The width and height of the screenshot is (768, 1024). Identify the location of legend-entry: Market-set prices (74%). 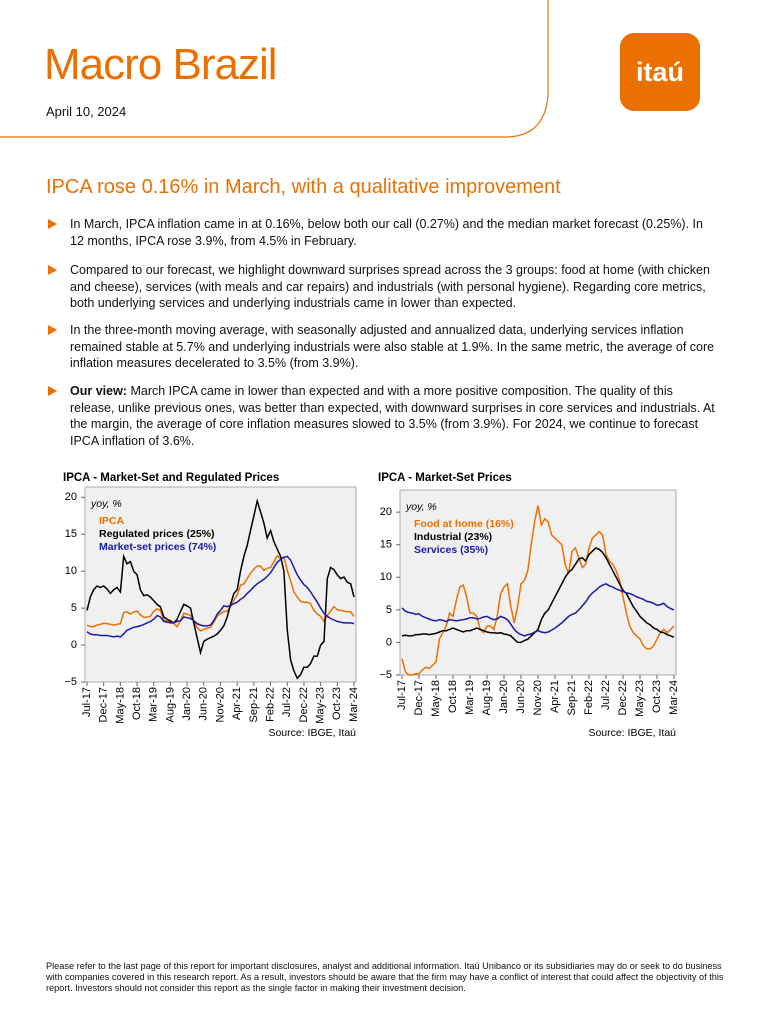
(157, 547).